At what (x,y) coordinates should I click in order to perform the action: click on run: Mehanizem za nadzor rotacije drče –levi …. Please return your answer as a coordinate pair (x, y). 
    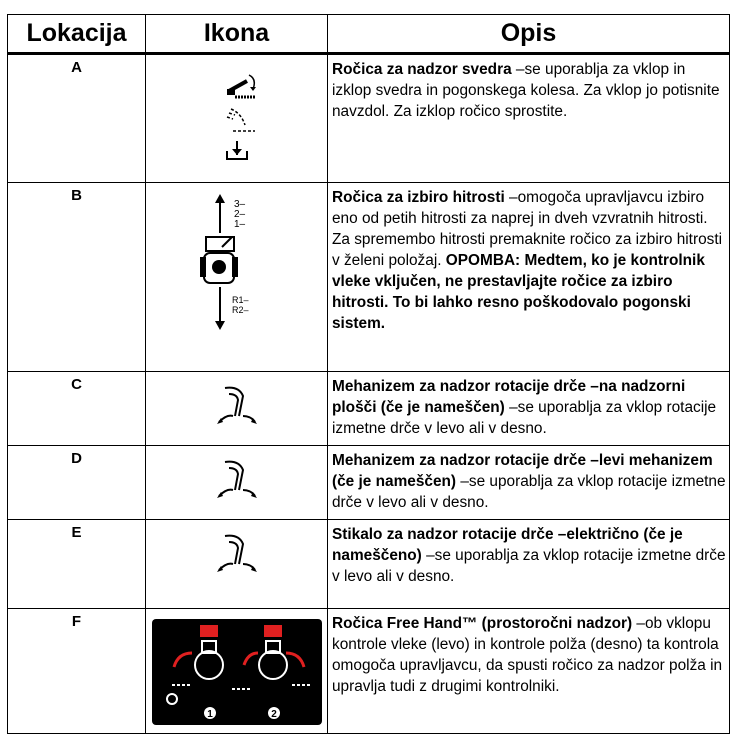
    Looking at the image, I should click on (522, 471).